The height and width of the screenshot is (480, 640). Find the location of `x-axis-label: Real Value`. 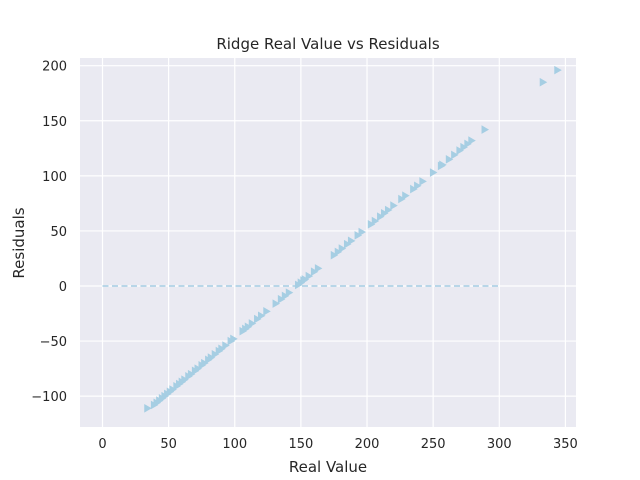

x-axis-label: Real Value is located at coordinates (328, 467).